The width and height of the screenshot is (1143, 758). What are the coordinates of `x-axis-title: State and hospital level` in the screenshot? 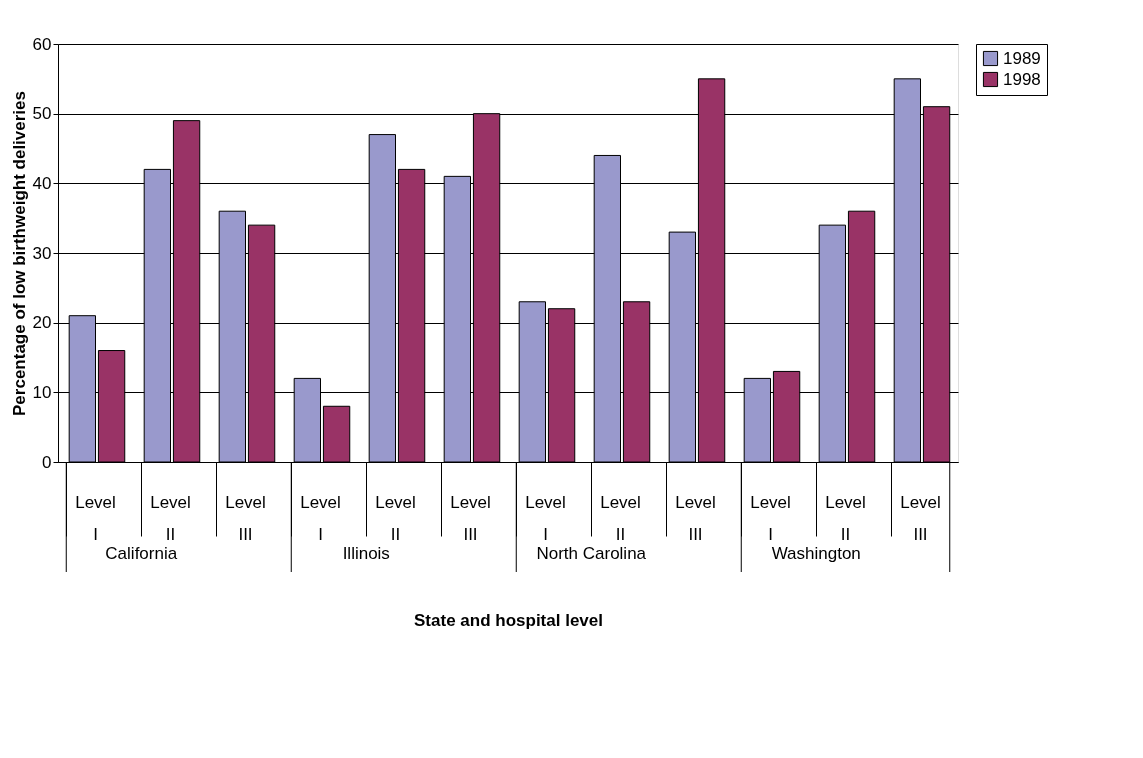 It's located at (508, 620).